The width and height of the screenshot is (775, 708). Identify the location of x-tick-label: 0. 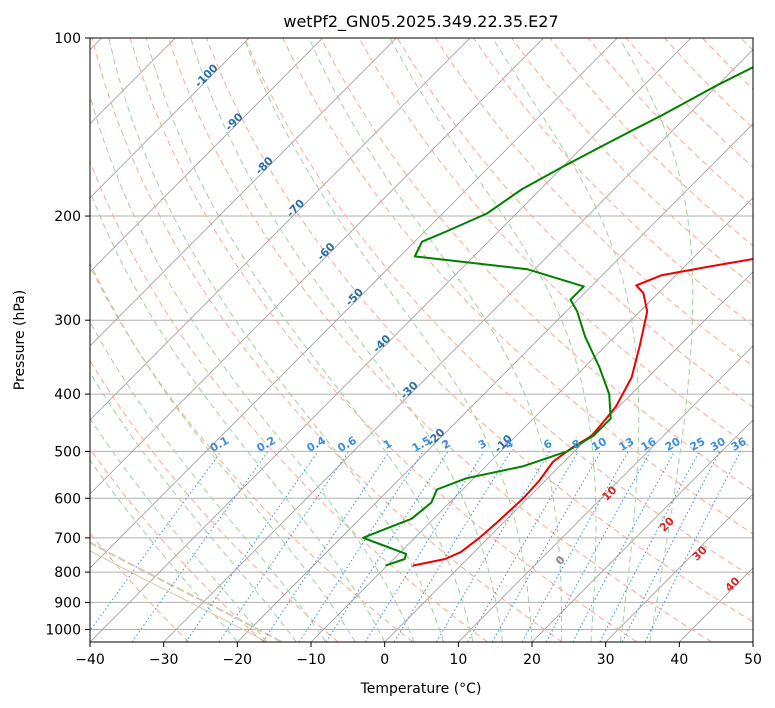
(384, 660).